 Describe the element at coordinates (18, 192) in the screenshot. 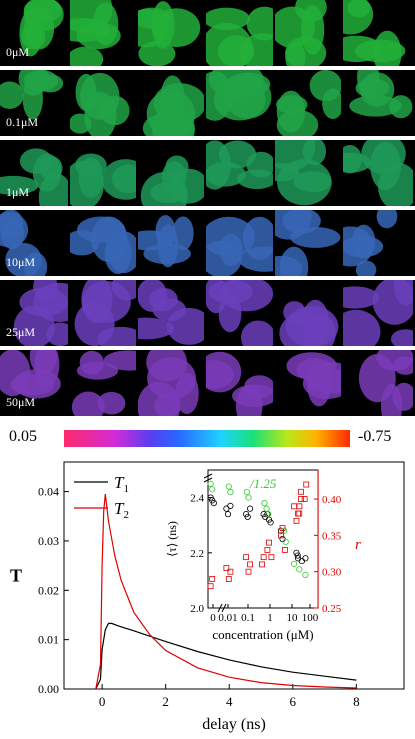

I see `concentration-label: 1μM` at that location.